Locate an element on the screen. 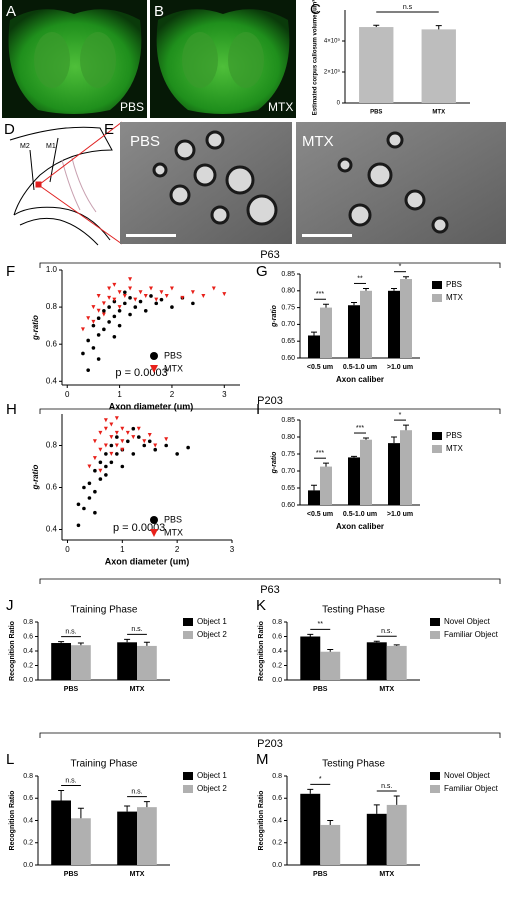 The image size is (506, 900). panel-label: M is located at coordinates (262, 759).